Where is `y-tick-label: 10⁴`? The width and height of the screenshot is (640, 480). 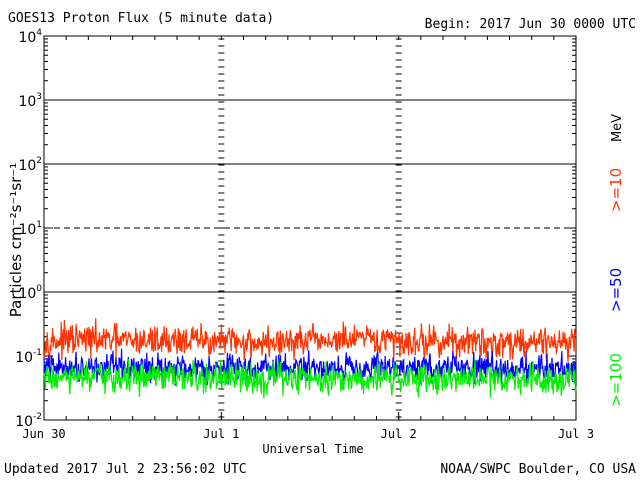 y-tick-label: 10⁴ is located at coordinates (30, 37).